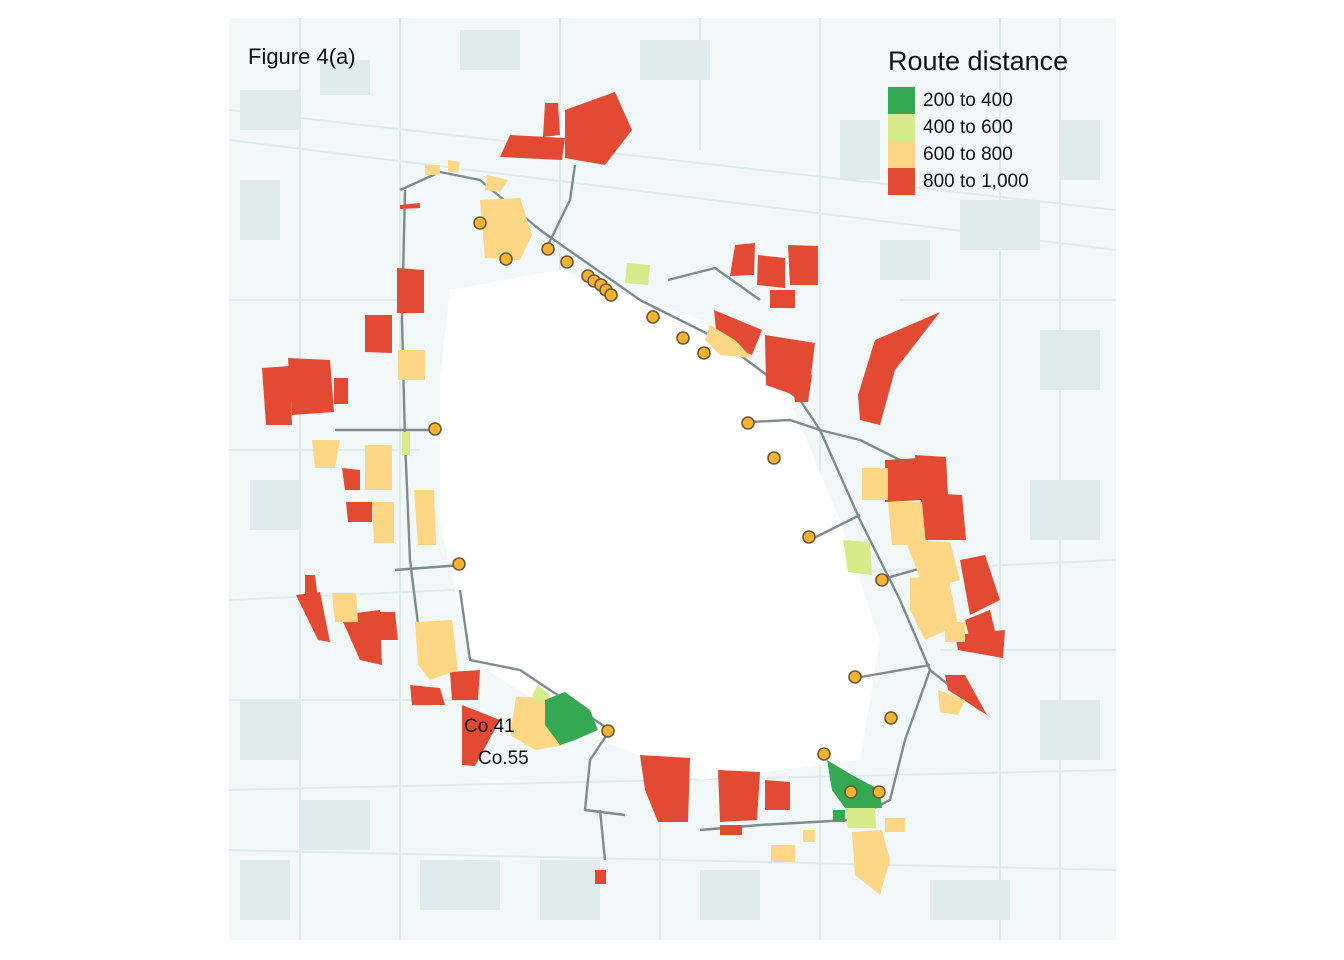 This screenshot has width=1344, height=960. I want to click on legend-label: 200 to 400, so click(968, 100).